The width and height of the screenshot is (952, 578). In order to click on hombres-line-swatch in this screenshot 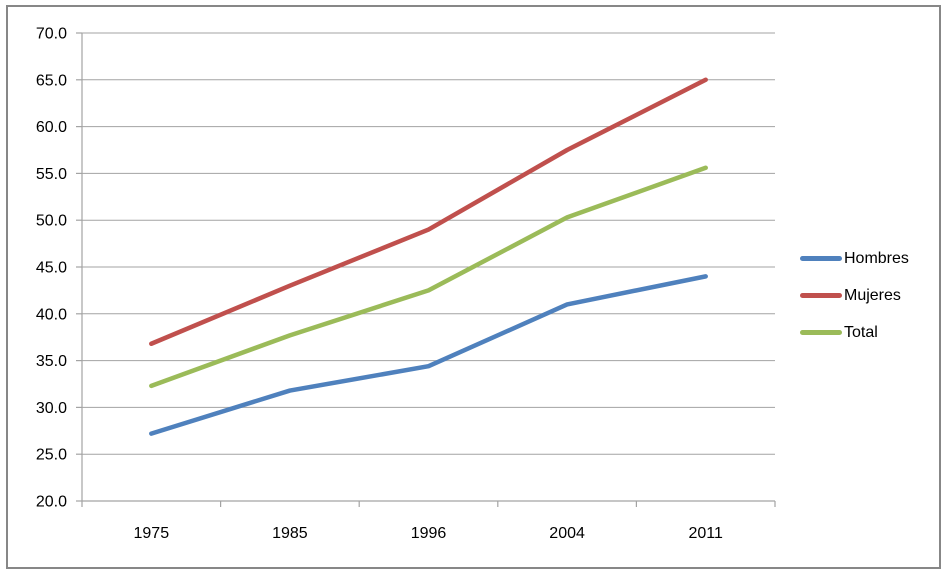, I will do `click(821, 258)`.